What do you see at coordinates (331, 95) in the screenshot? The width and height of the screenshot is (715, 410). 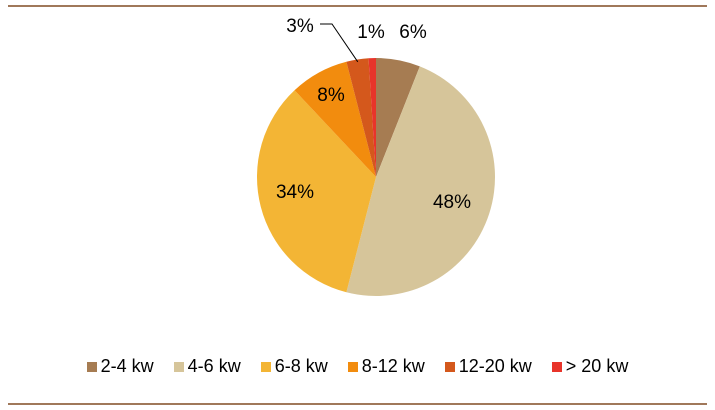 I see `data-label: 8%` at bounding box center [331, 95].